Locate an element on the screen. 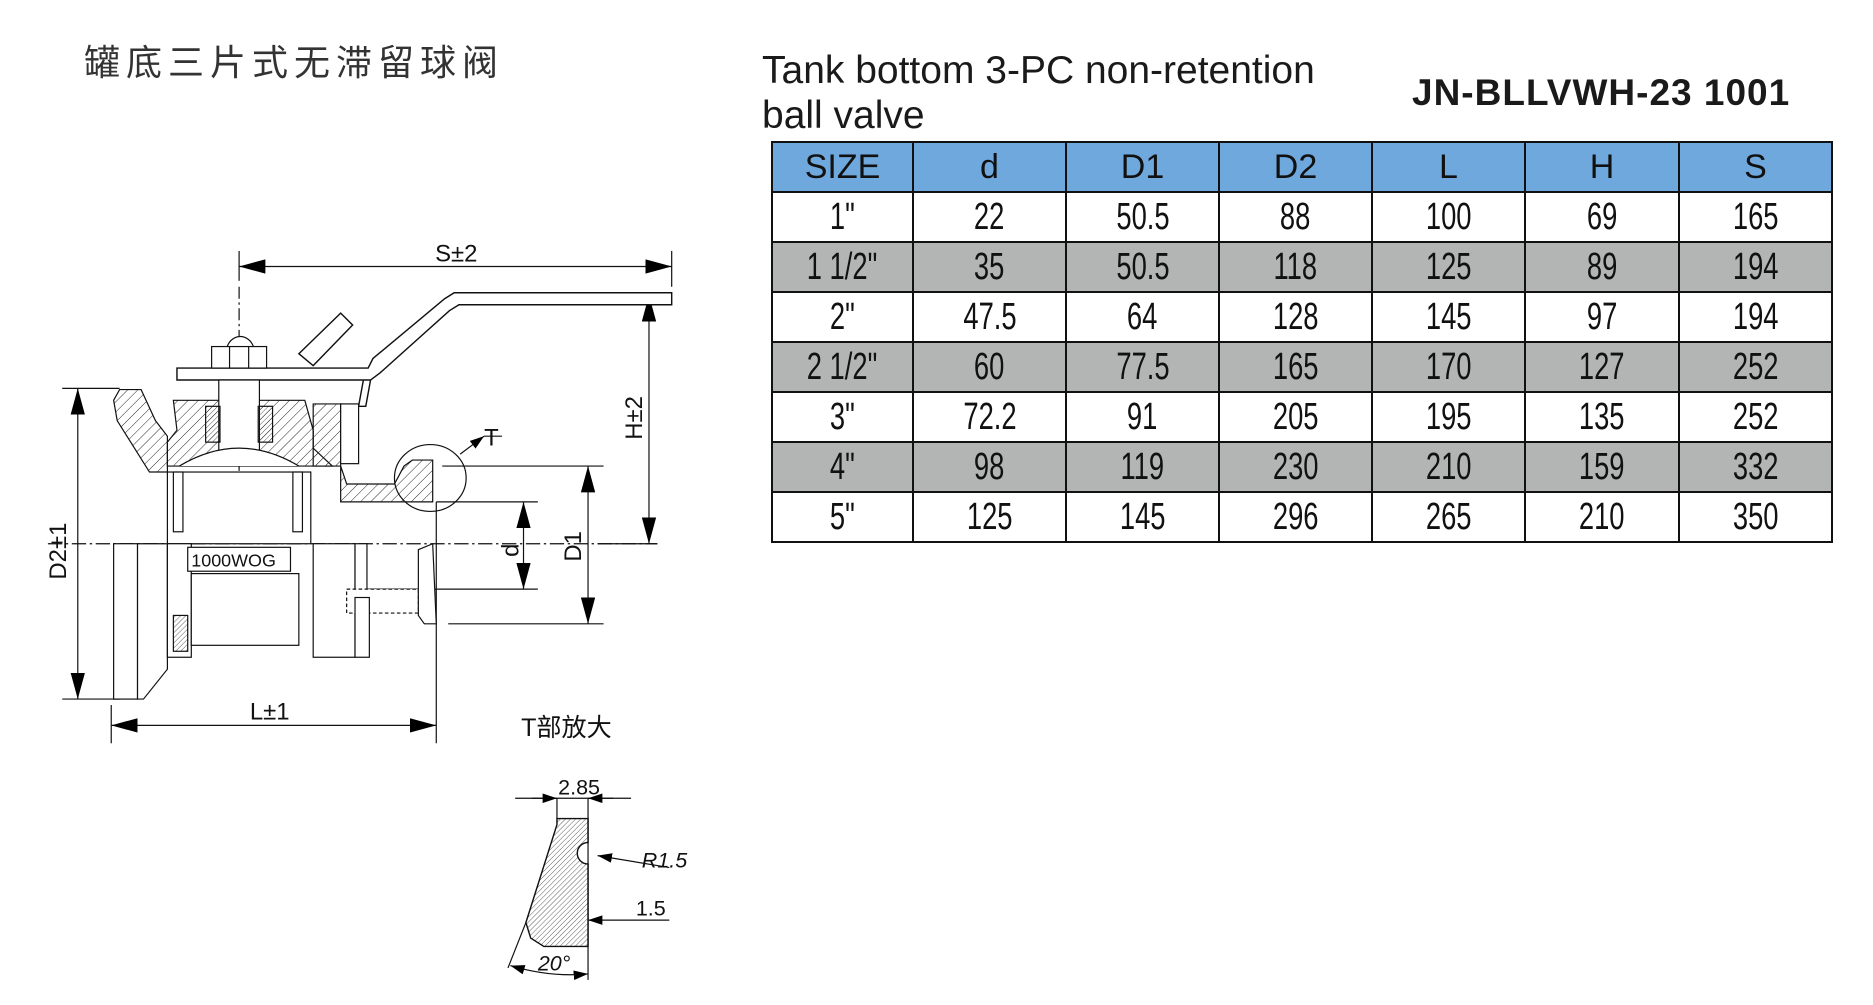  cell-value: 296 is located at coordinates (1295, 516).